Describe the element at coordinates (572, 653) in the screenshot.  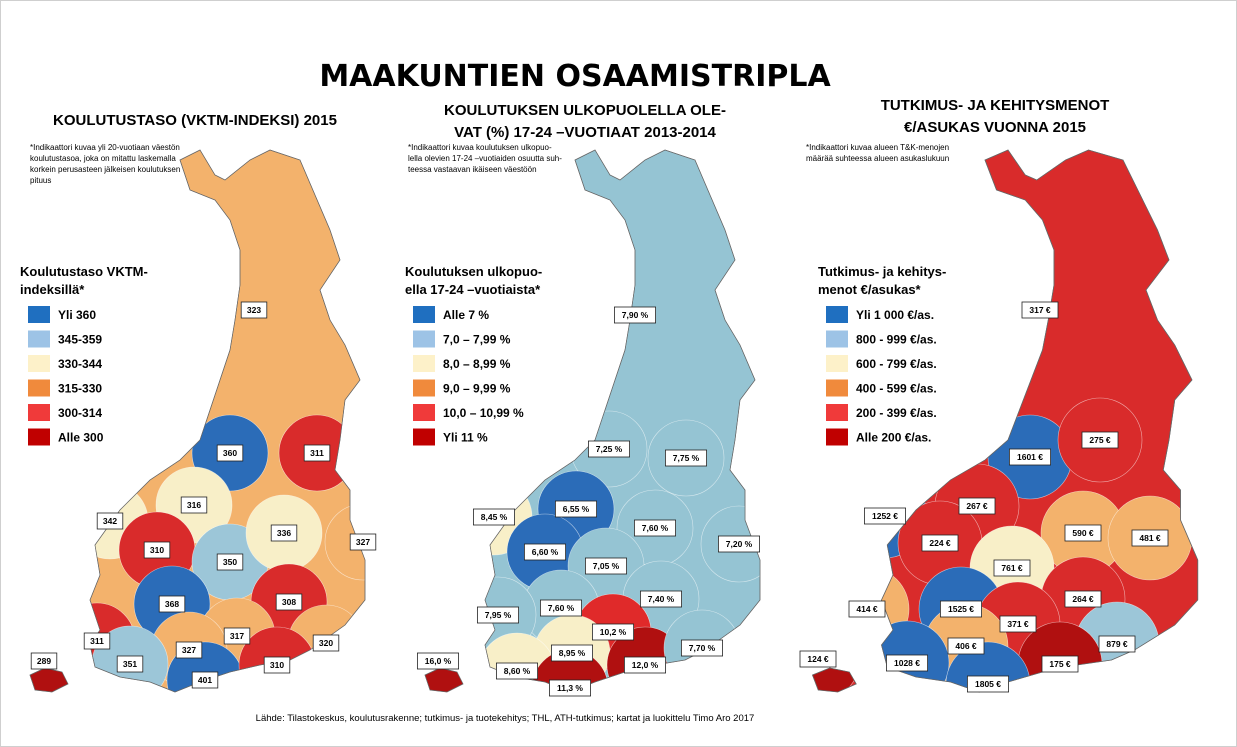
I see `region-label: 8,95 %` at that location.